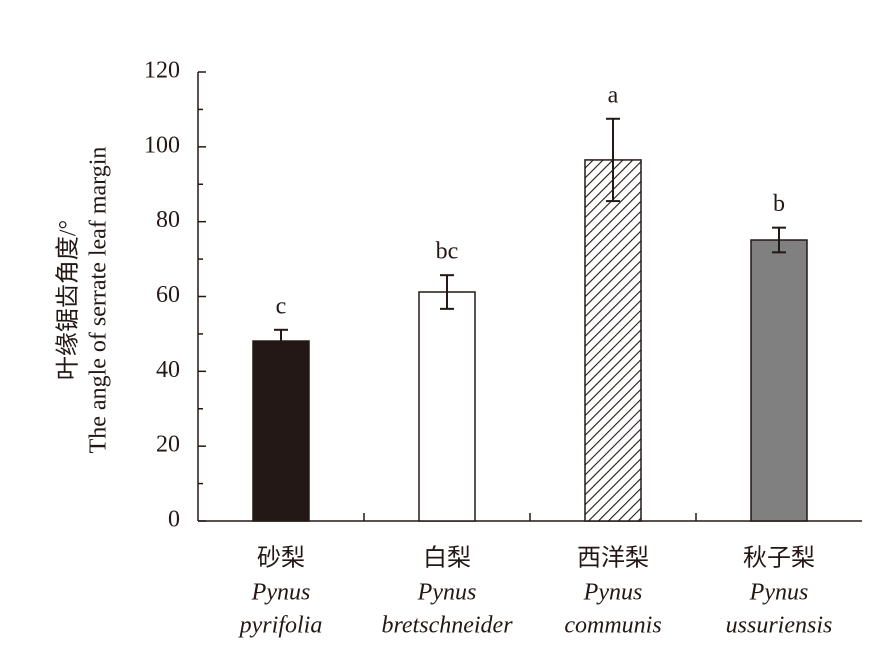 The width and height of the screenshot is (886, 670). What do you see at coordinates (99, 300) in the screenshot?
I see `y-axis-label: The angle of serrate leaf margin` at bounding box center [99, 300].